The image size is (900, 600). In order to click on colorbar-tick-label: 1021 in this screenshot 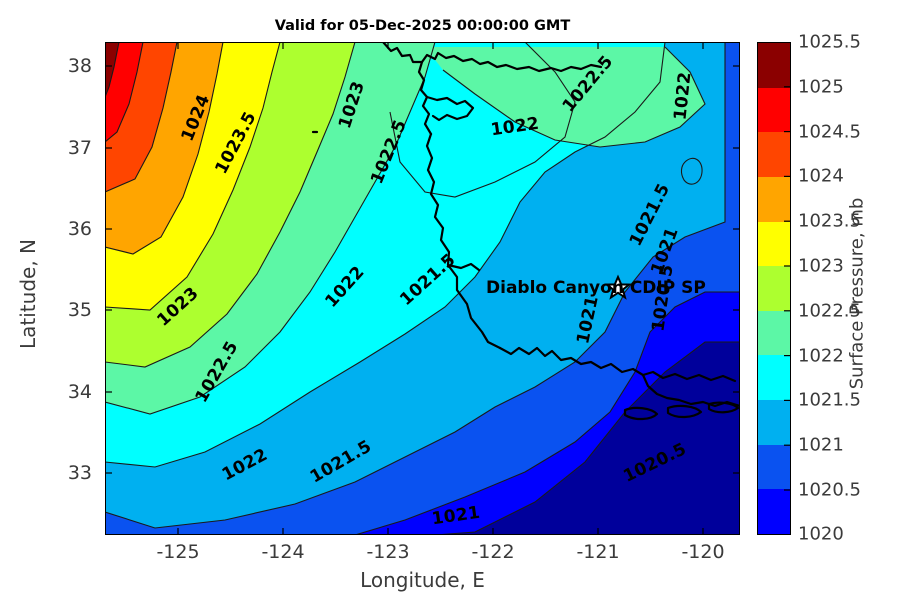, I will do `click(821, 445)`.